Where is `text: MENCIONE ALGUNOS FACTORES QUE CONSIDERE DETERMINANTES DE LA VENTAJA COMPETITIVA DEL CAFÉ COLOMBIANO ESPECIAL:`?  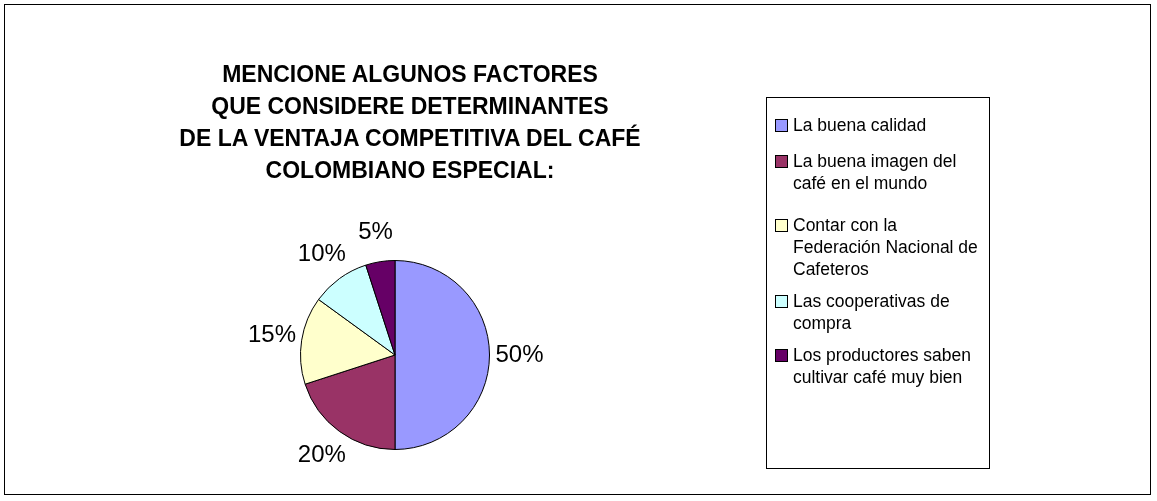 text: MENCIONE ALGUNOS FACTORES QUE CONSIDERE DETERMINANTES DE LA VENTAJA COMPETITIVA DEL CAFÉ COLOMBIANO ESPECIAL: is located at coordinates (410, 122).